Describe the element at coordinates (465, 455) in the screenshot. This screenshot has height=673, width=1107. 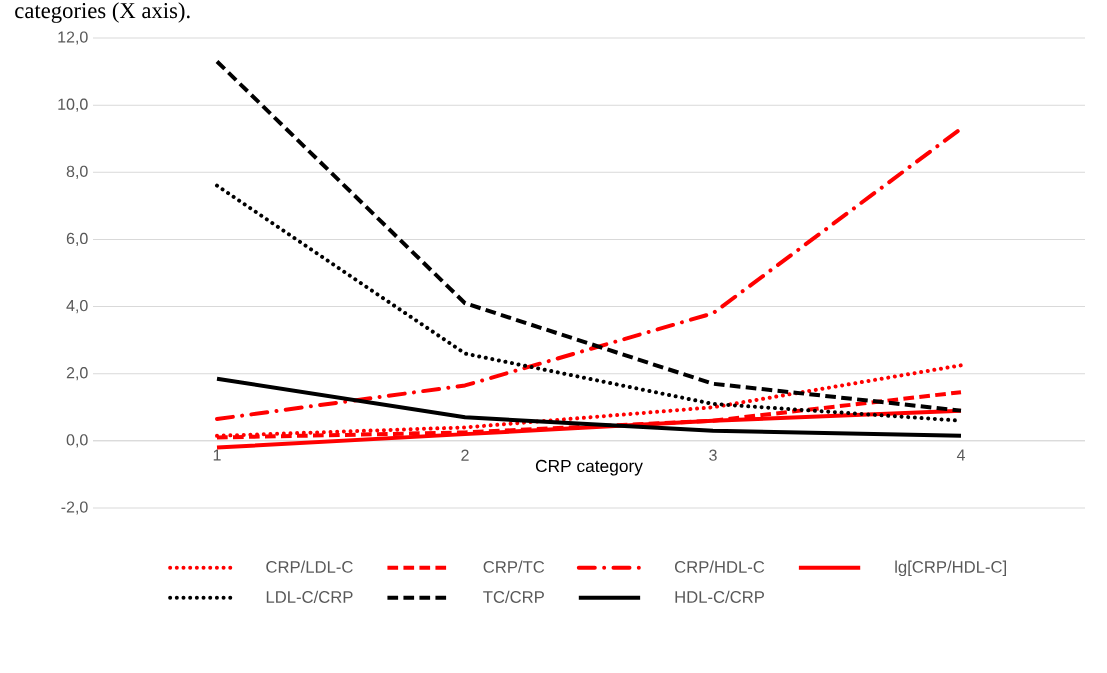
I see `x-tick-label: 2` at that location.